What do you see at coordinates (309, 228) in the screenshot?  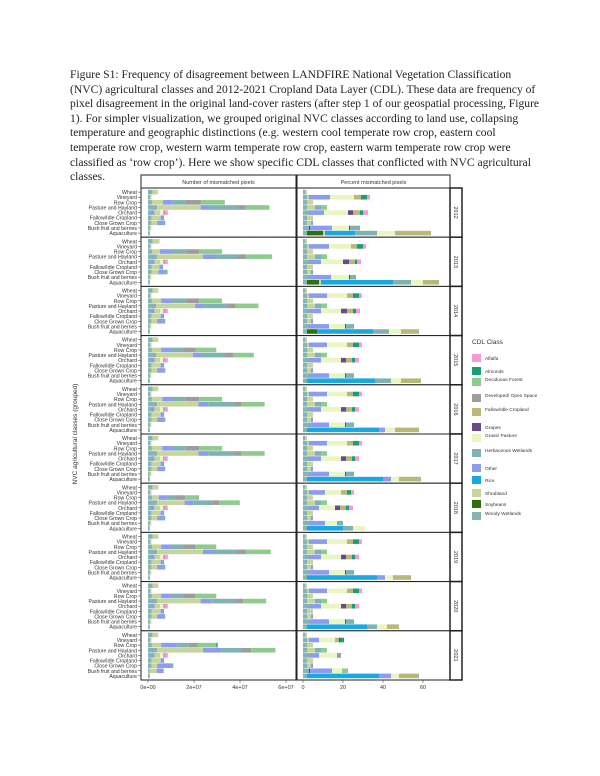 I see `bar-segment-soybeans` at bounding box center [309, 228].